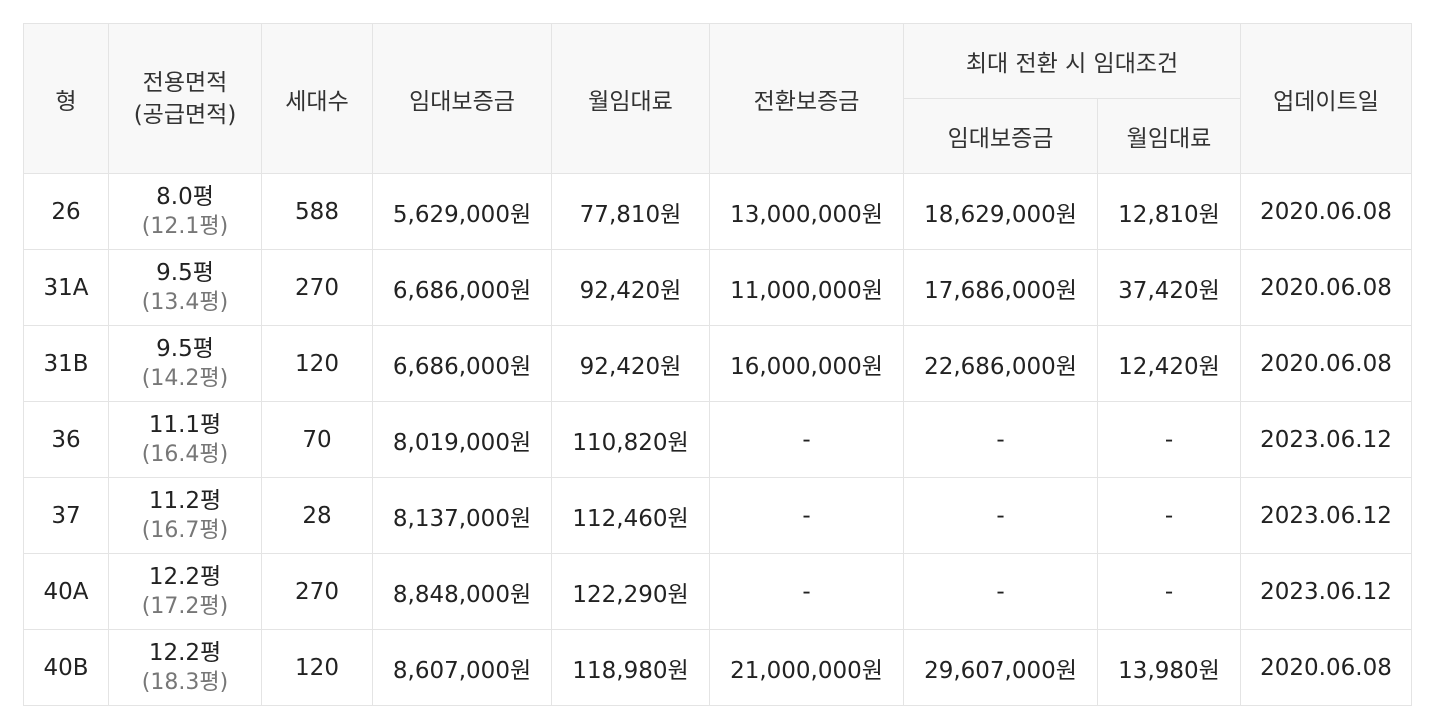 Image resolution: width=1437 pixels, height=726 pixels. What do you see at coordinates (66, 98) in the screenshot?
I see `header-type: 형` at bounding box center [66, 98].